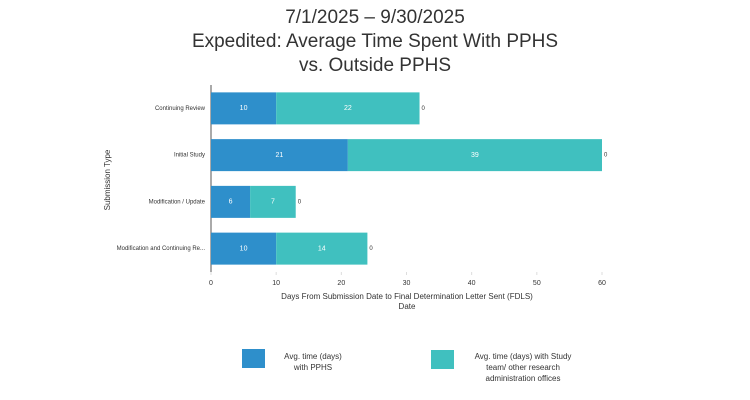 The width and height of the screenshot is (750, 400). I want to click on x-tick-label: 50, so click(537, 283).